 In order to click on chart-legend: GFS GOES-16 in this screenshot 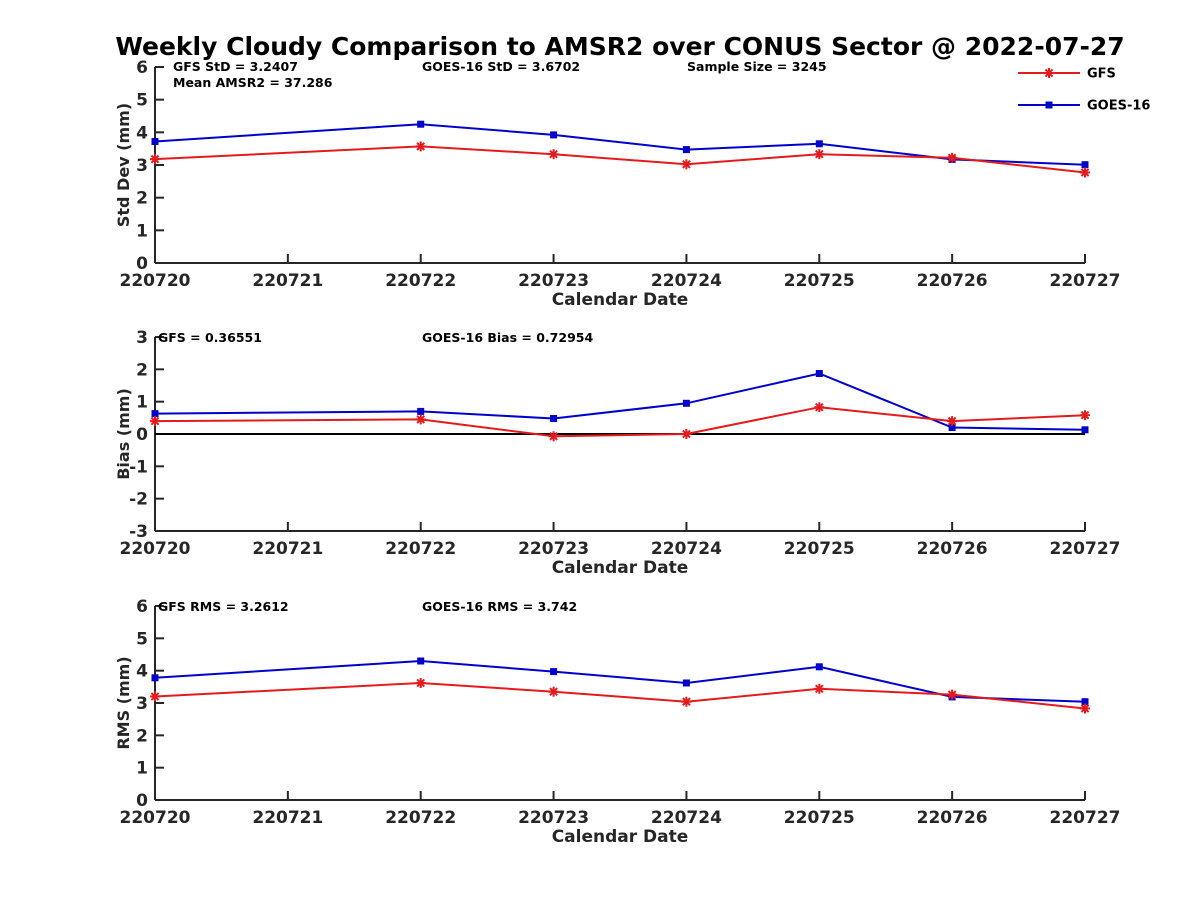, I will do `click(1084, 90)`.